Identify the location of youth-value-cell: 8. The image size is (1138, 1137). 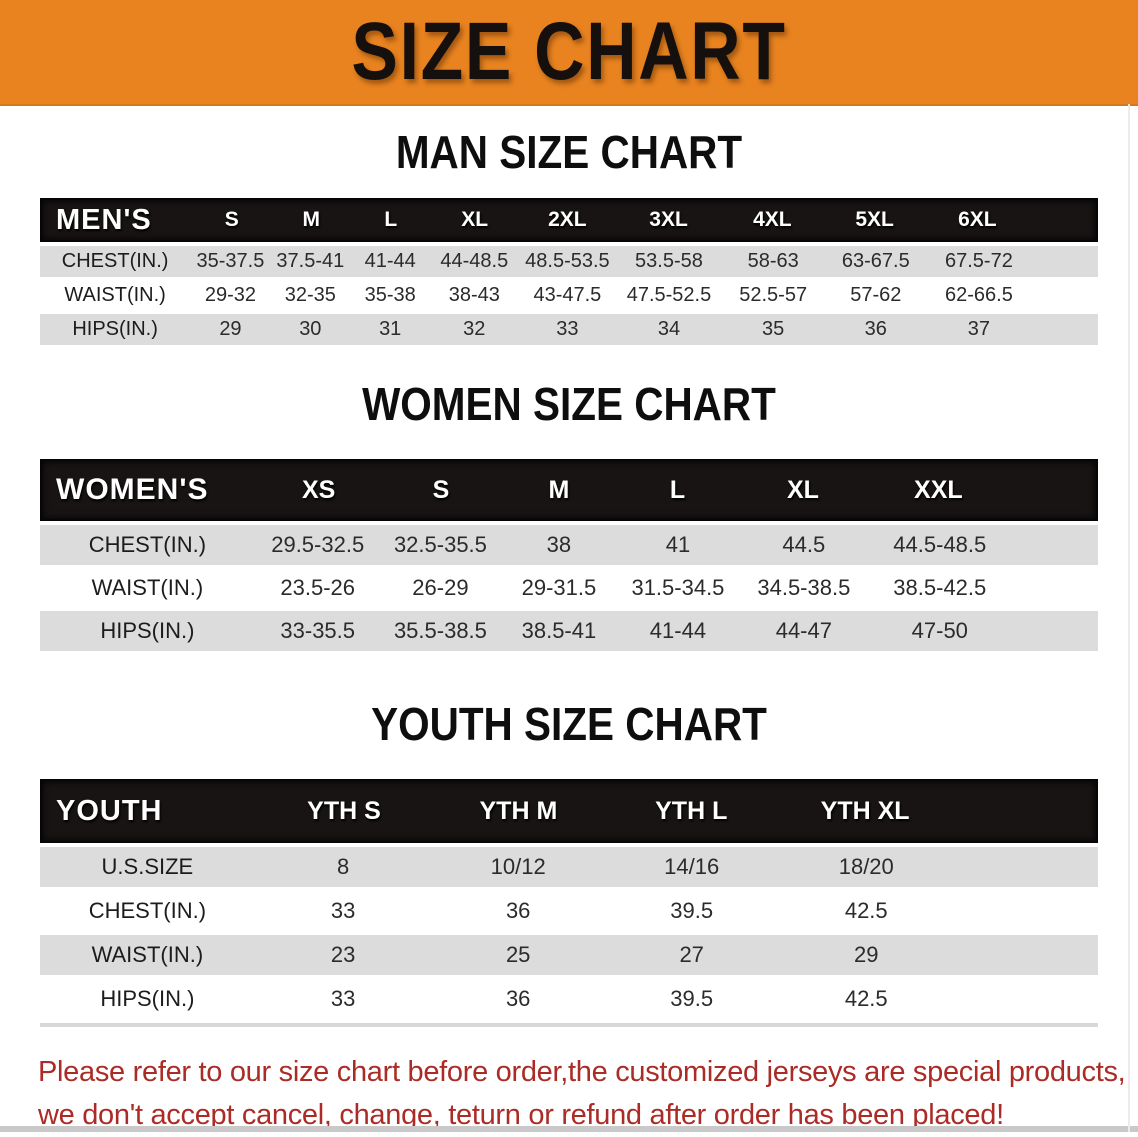
(343, 866).